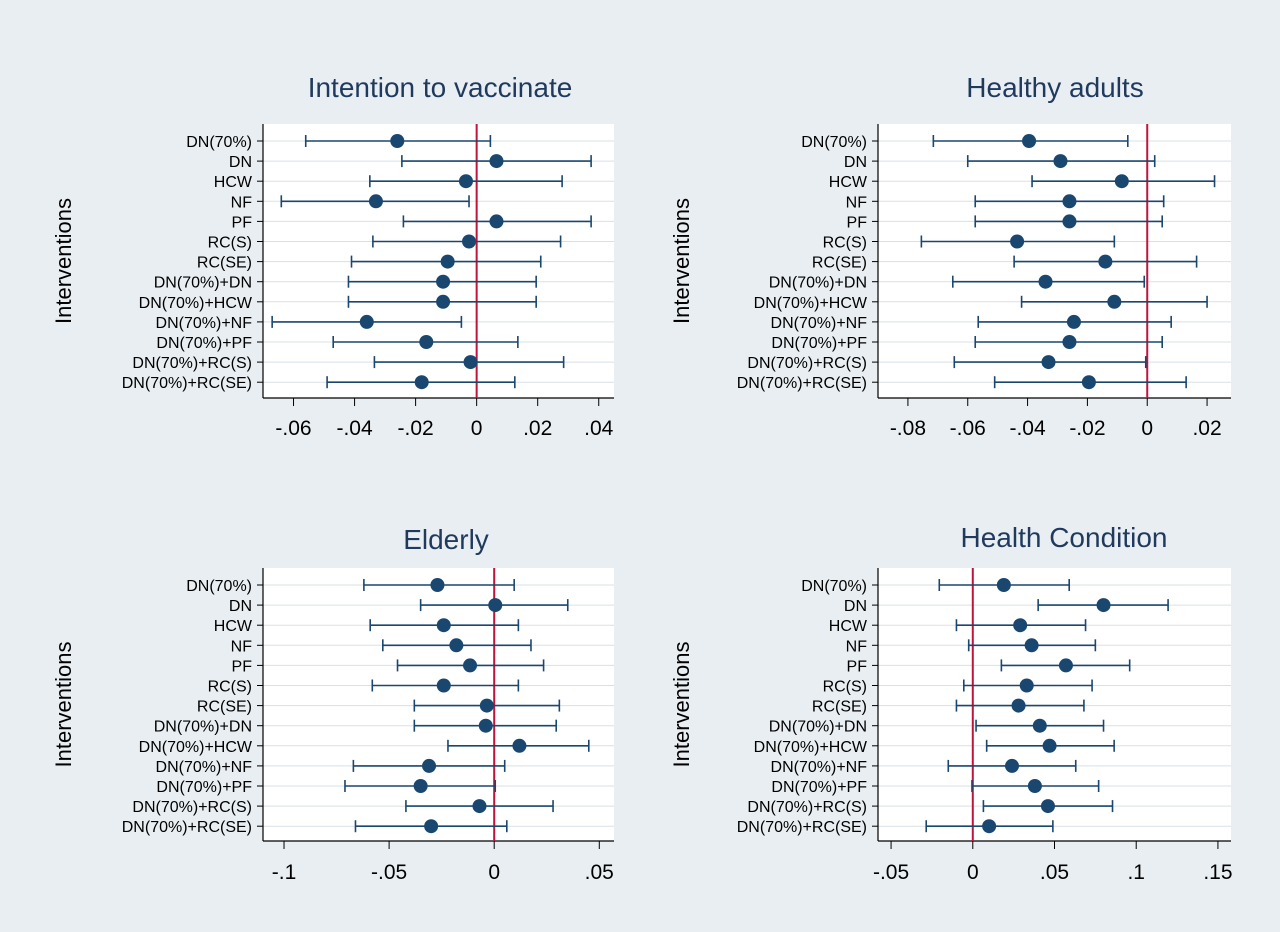 The width and height of the screenshot is (1280, 932). Describe the element at coordinates (446, 539) in the screenshot. I see `panel-title: Elderly` at that location.